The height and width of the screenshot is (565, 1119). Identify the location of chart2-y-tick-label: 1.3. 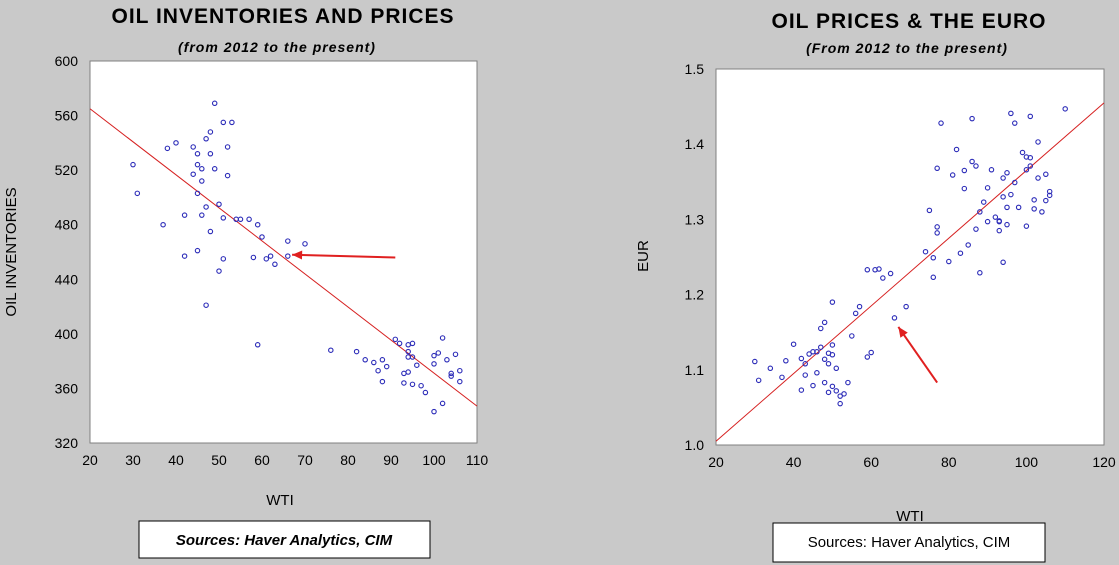
(695, 219).